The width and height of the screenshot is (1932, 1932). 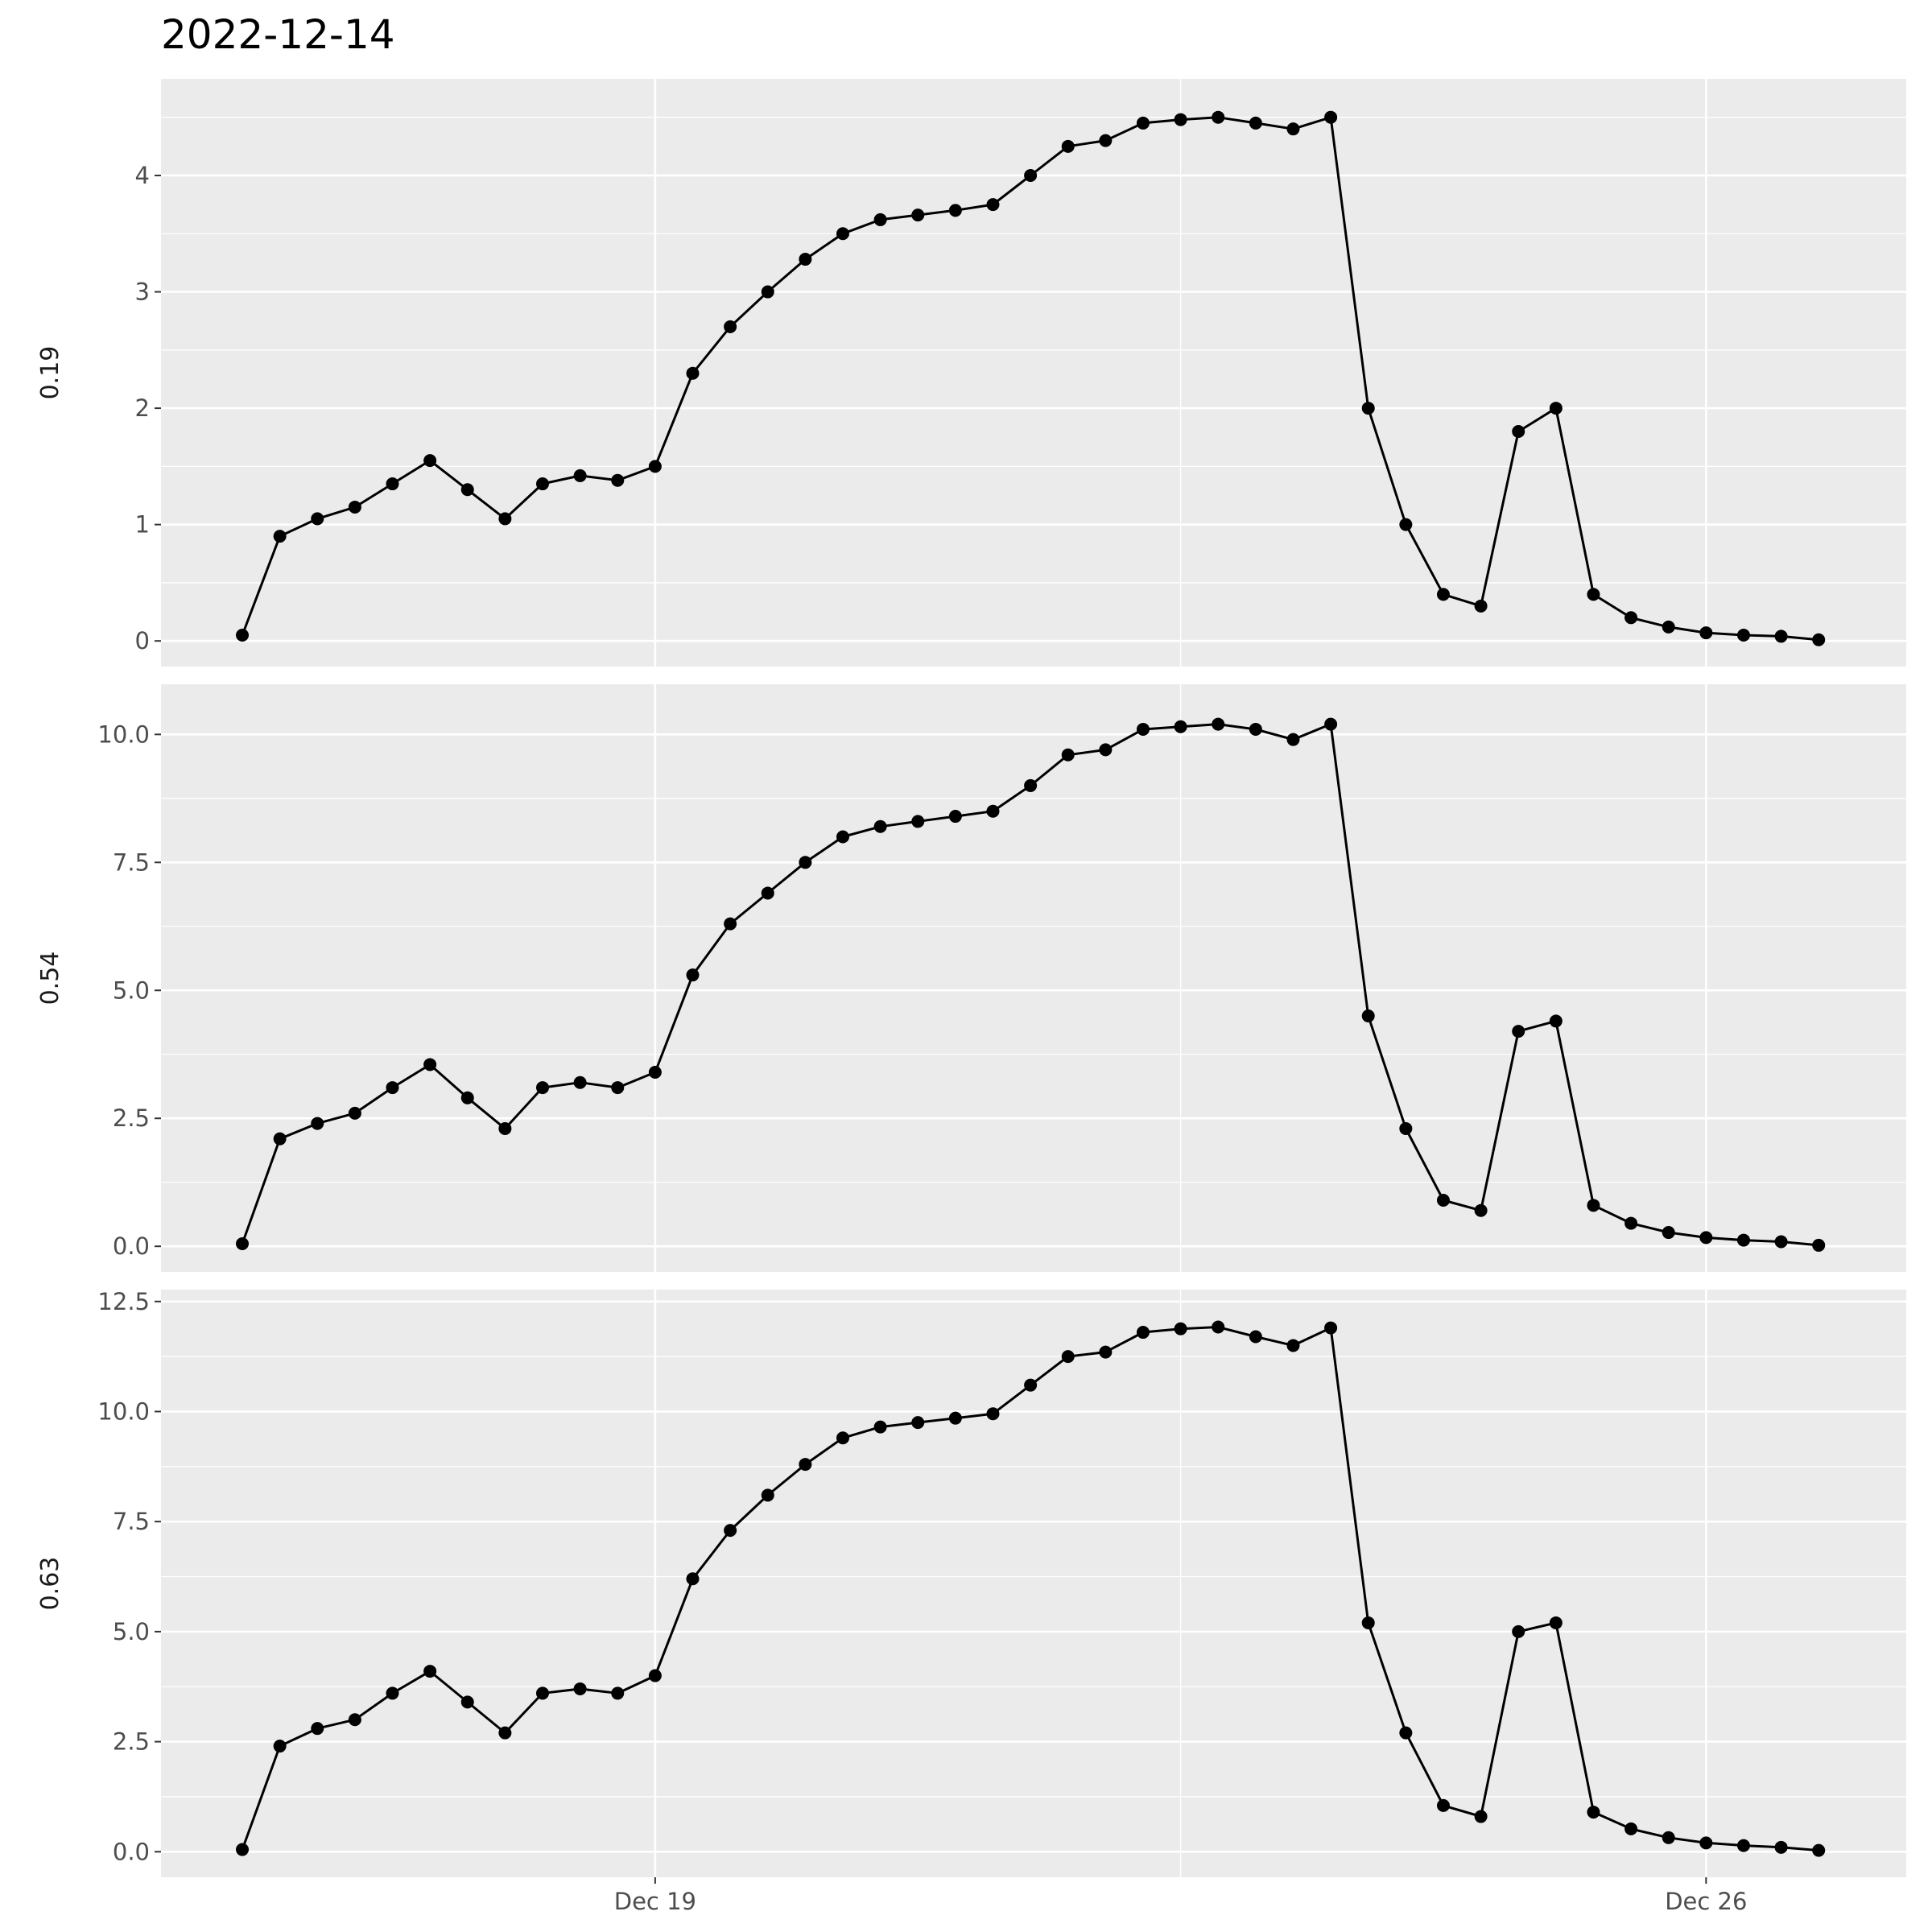 I want to click on y-tick-label: 2, so click(x=142, y=408).